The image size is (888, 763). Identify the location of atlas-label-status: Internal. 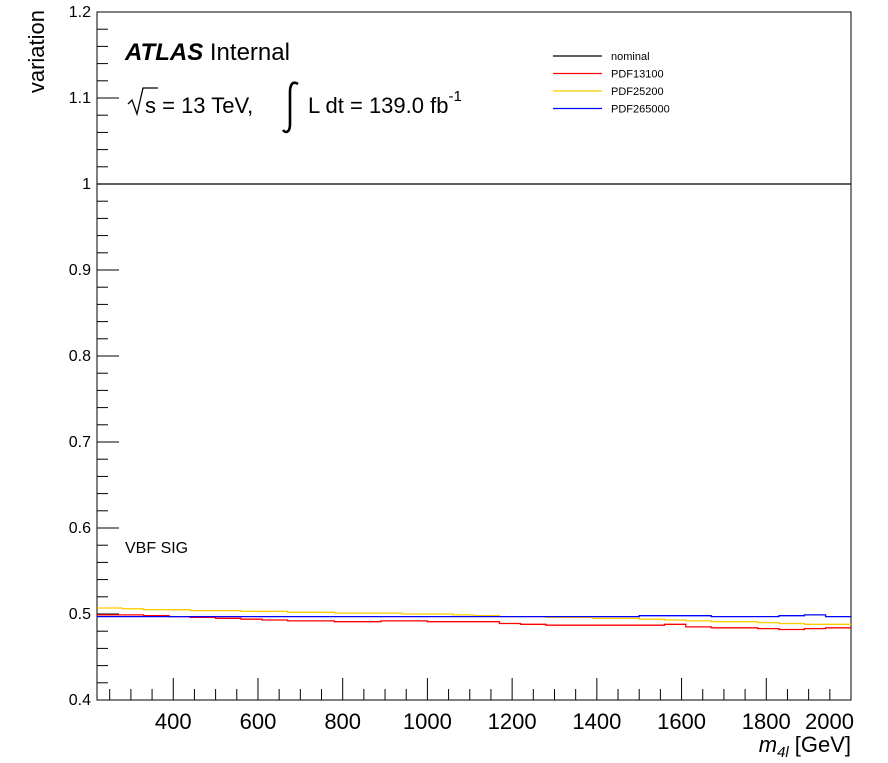
(250, 52).